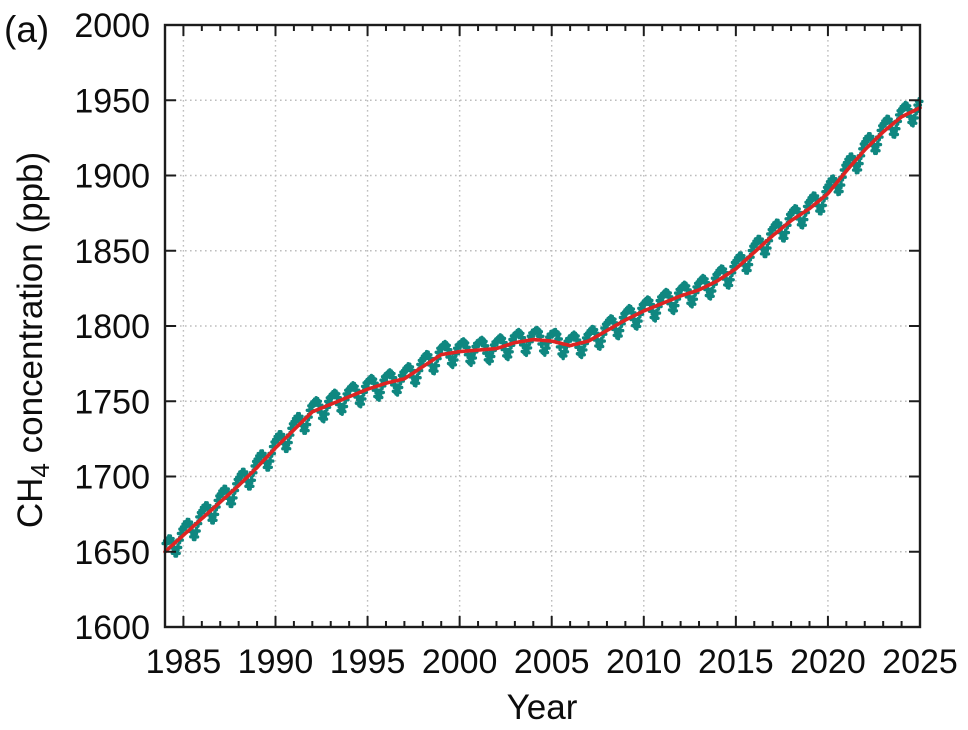  Describe the element at coordinates (33, 340) in the screenshot. I see `y-axis-title: CH4 concentration (ppb)` at that location.